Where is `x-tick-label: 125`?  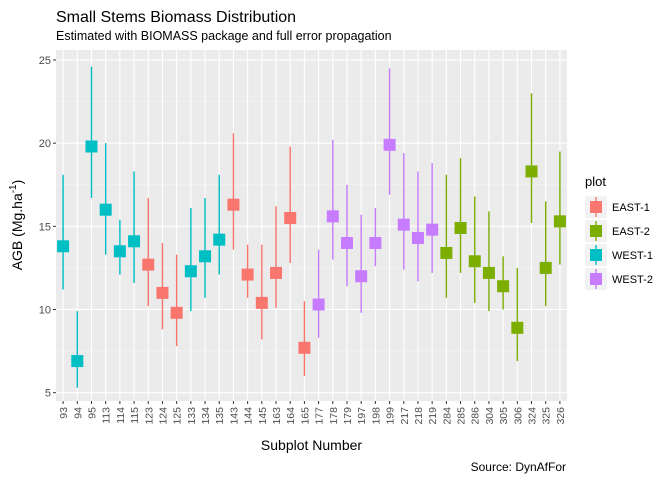
x-tick-label: 125 is located at coordinates (178, 416).